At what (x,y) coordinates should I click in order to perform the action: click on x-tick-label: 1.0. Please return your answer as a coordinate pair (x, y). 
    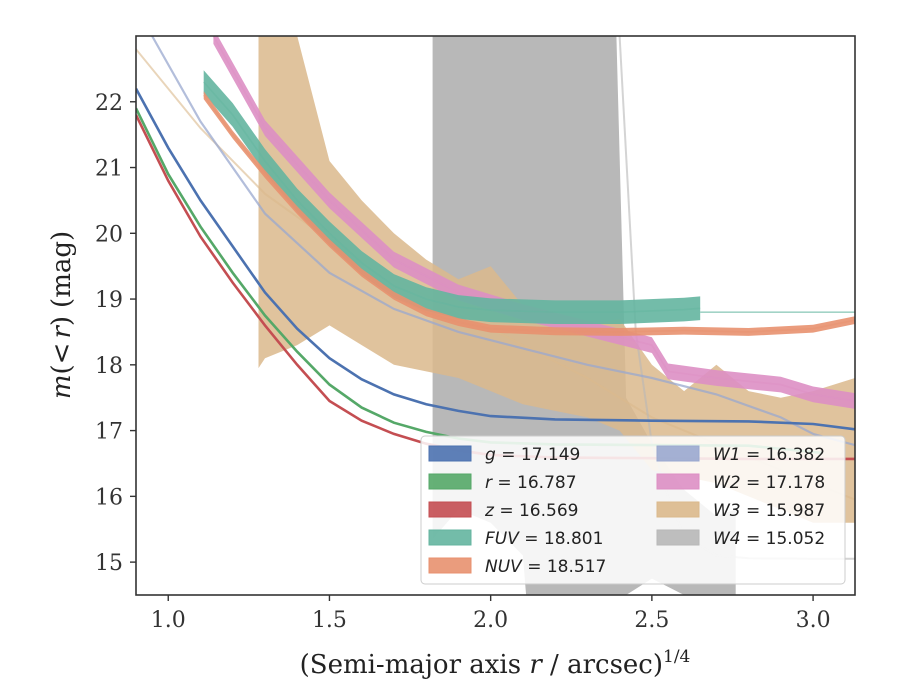
    Looking at the image, I should click on (168, 620).